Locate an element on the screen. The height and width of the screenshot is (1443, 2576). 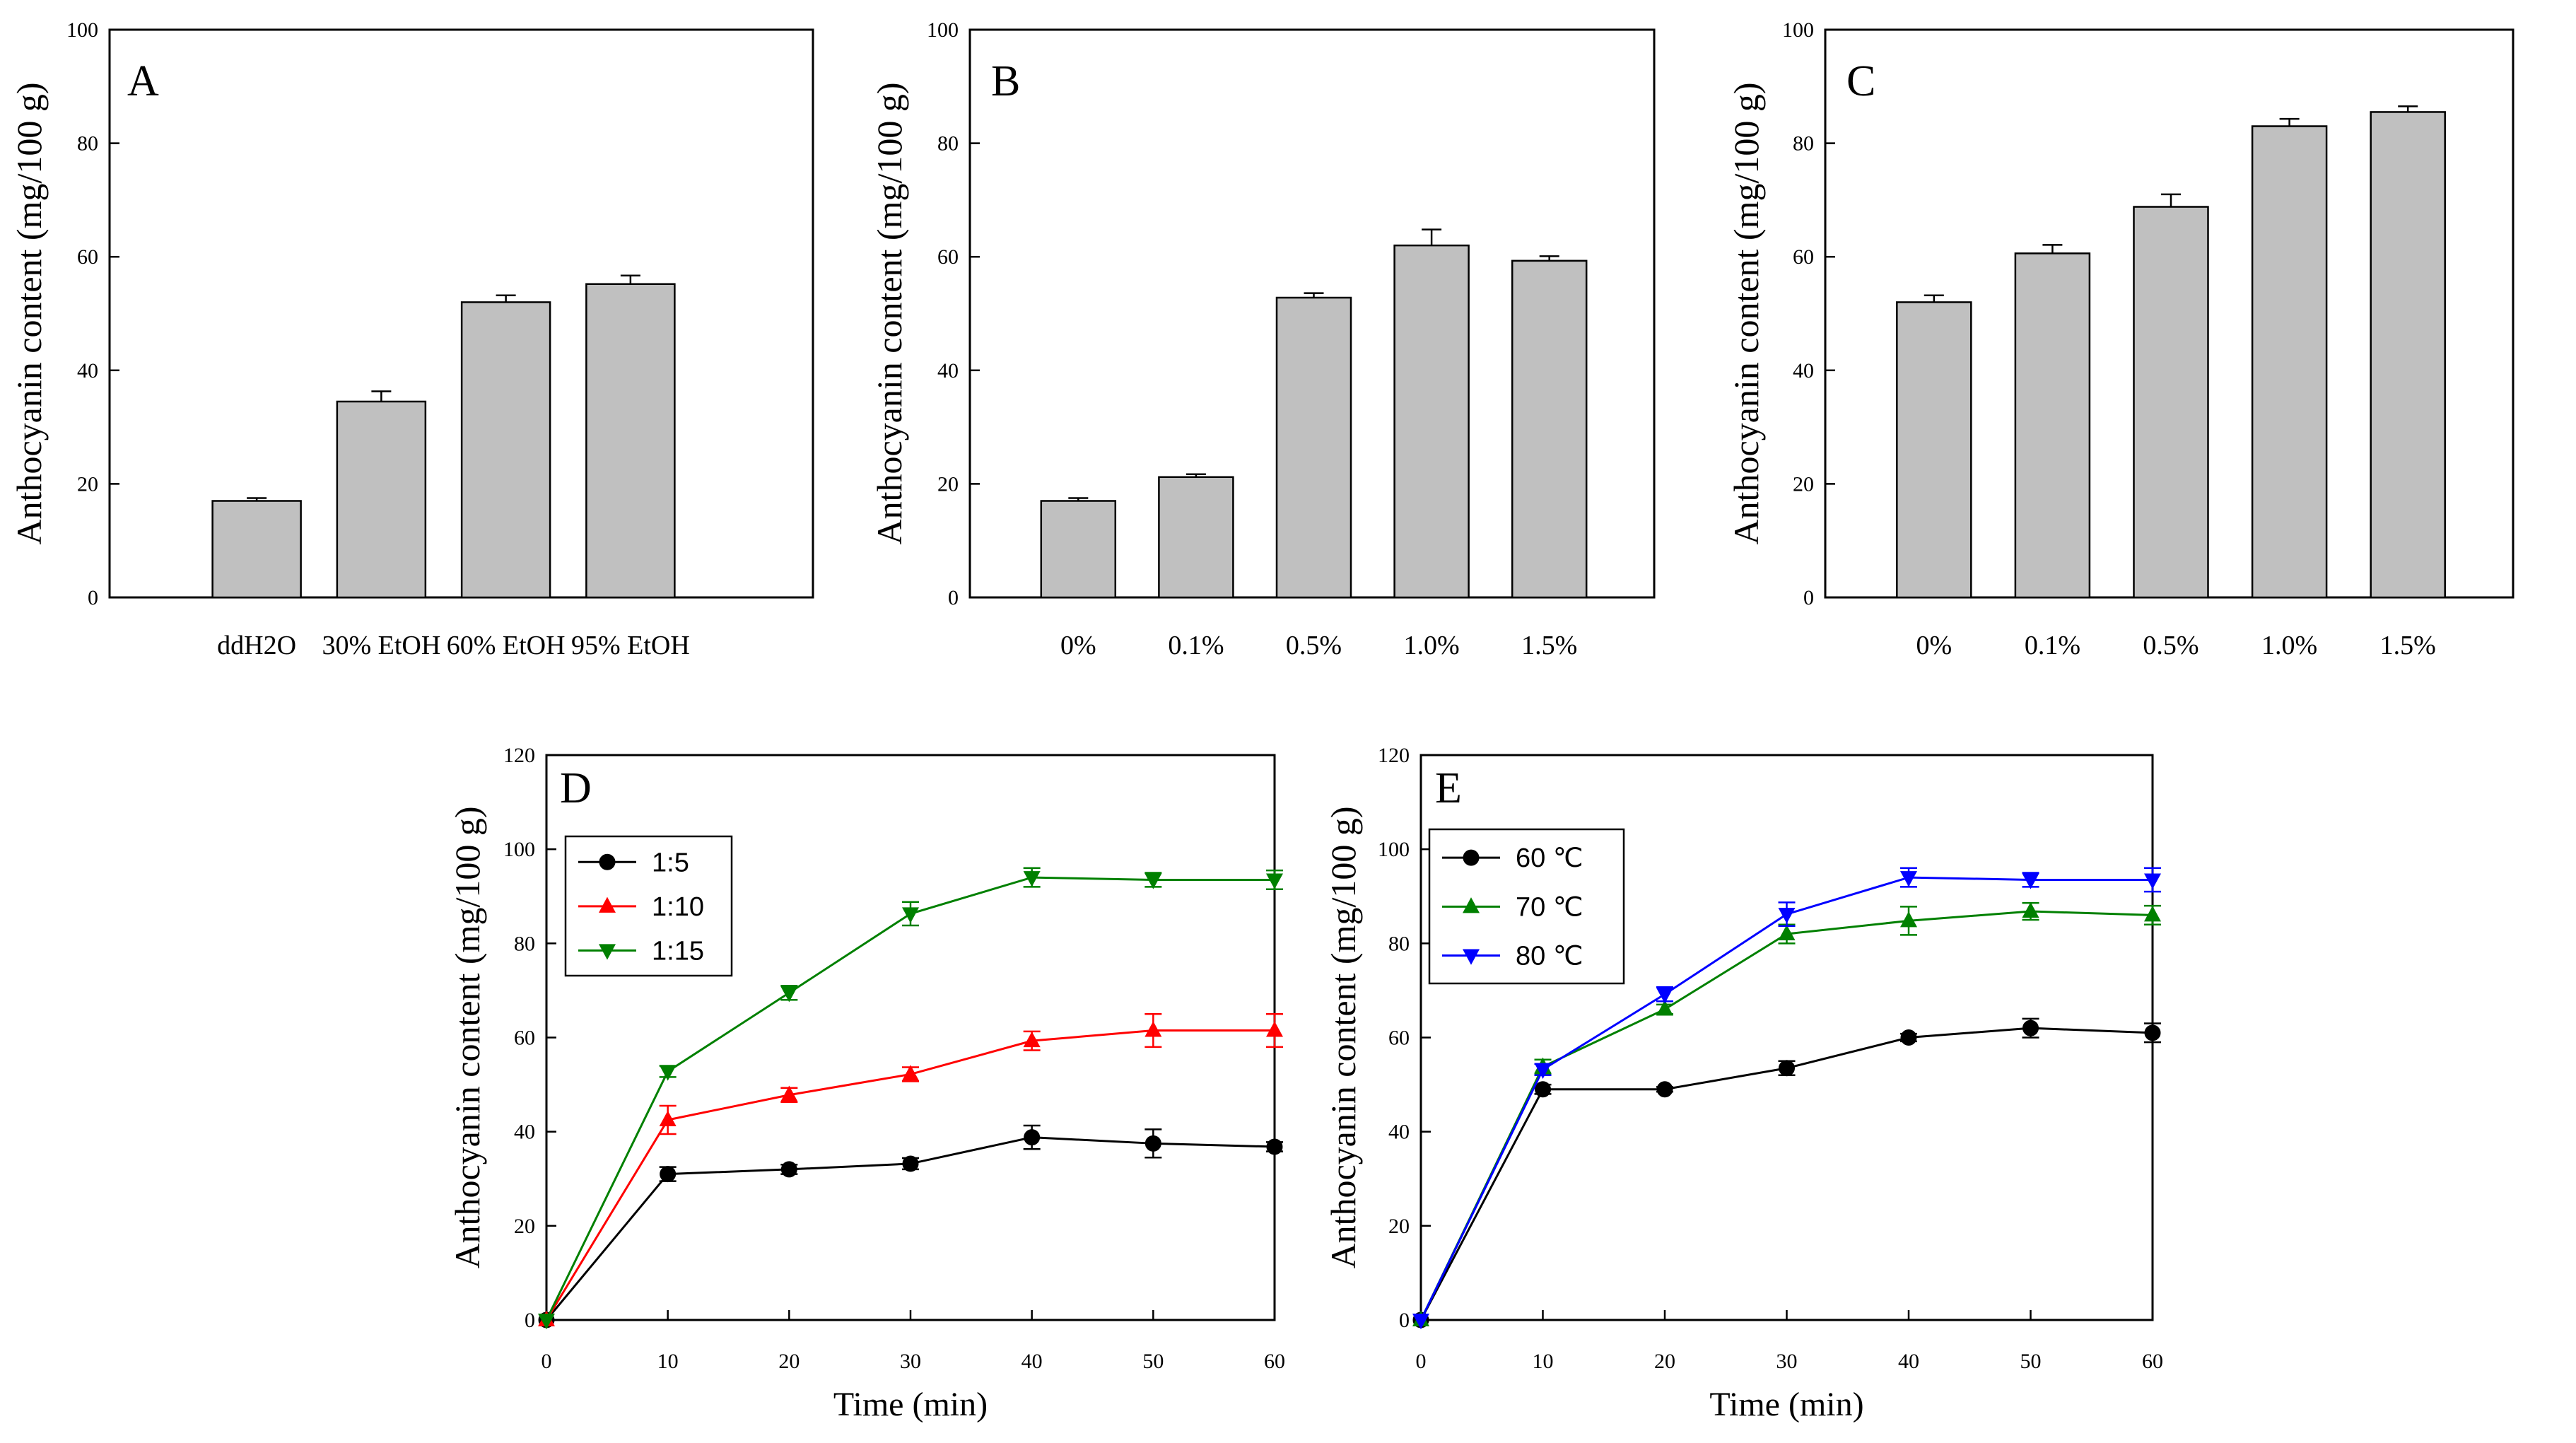
panel-a-x-tick-label: 30% EtOH is located at coordinates (381, 645).